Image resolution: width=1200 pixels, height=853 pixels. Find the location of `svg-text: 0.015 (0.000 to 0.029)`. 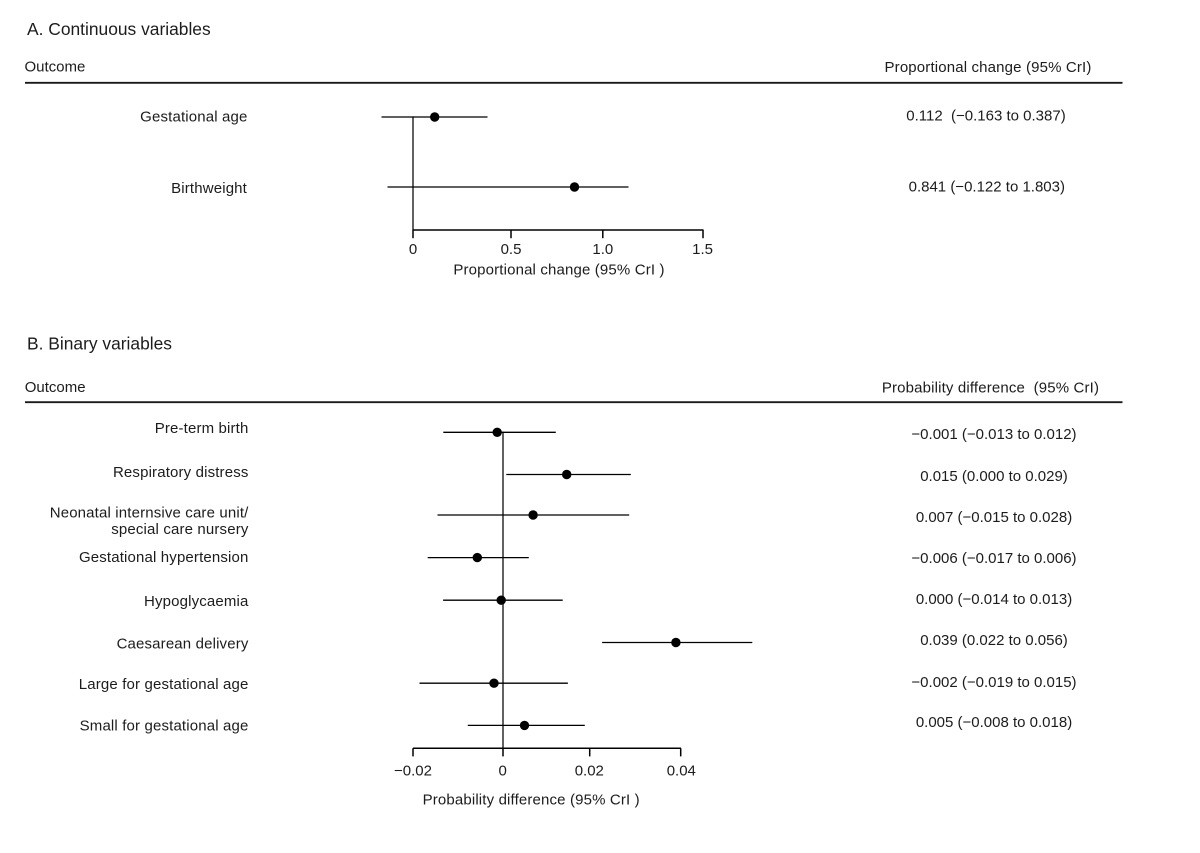

svg-text: 0.015 (0.000 to 0.029) is located at coordinates (994, 476).